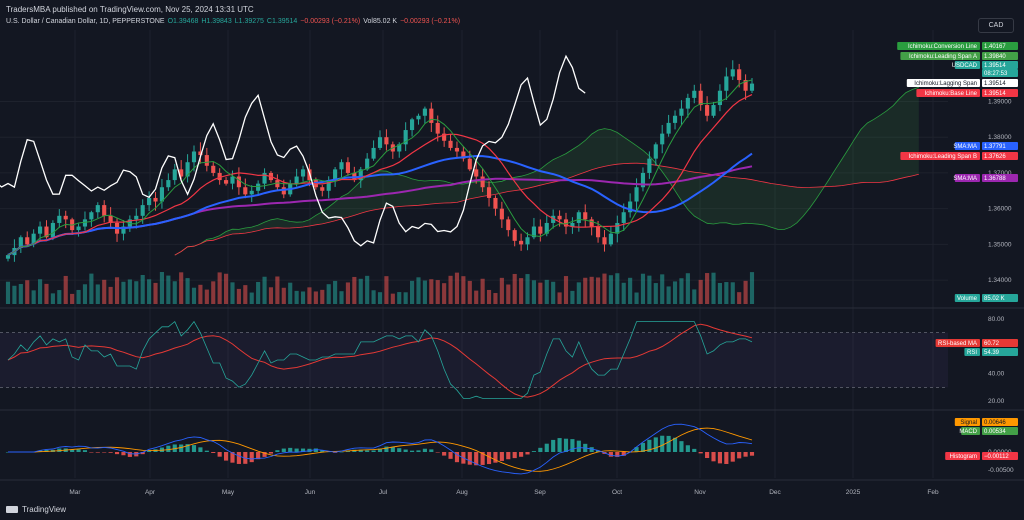  Describe the element at coordinates (933, 492) in the screenshot. I see `time-tick-label: Feb` at that location.